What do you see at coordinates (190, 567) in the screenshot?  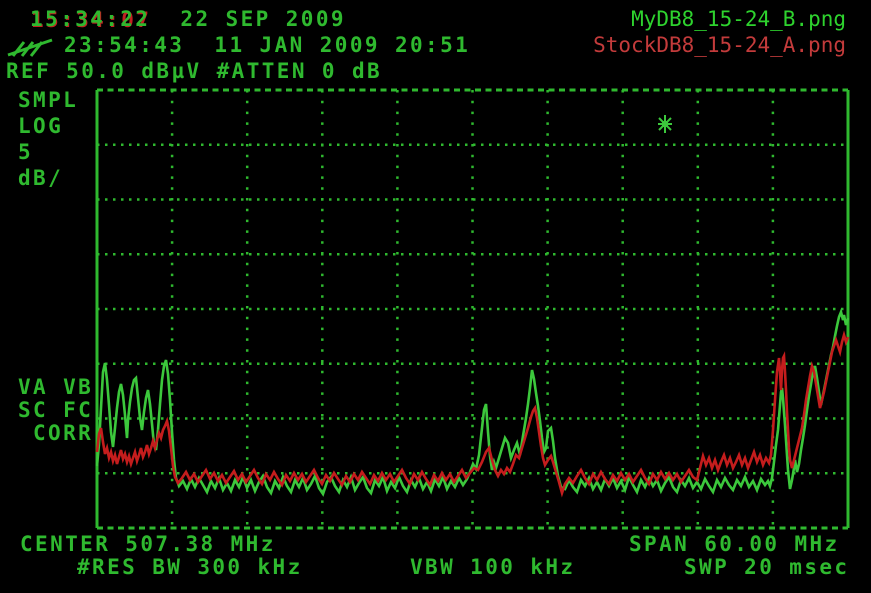 I see `res-bw-label: #RES BW 300 kHz` at bounding box center [190, 567].